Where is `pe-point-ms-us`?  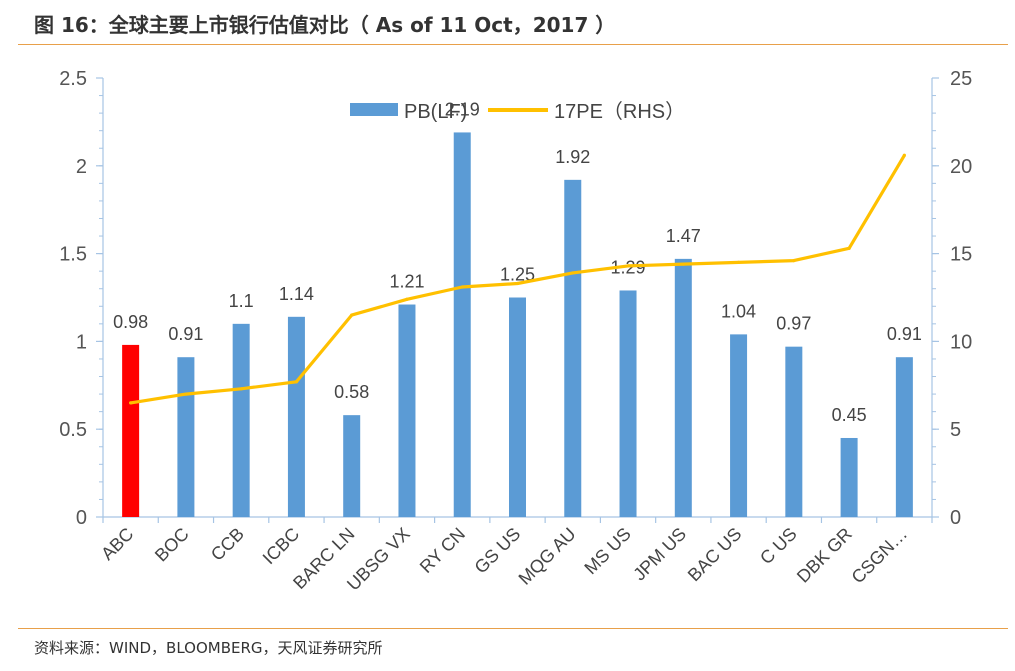 pe-point-ms-us is located at coordinates (628, 266).